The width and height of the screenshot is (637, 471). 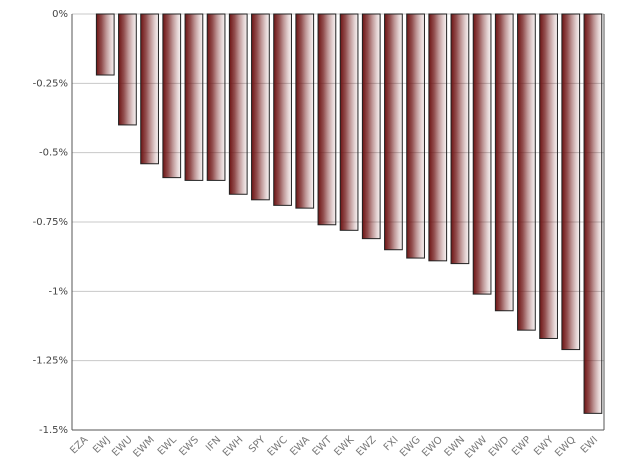 I want to click on y-tick-label: -0.75%, so click(x=50, y=222).